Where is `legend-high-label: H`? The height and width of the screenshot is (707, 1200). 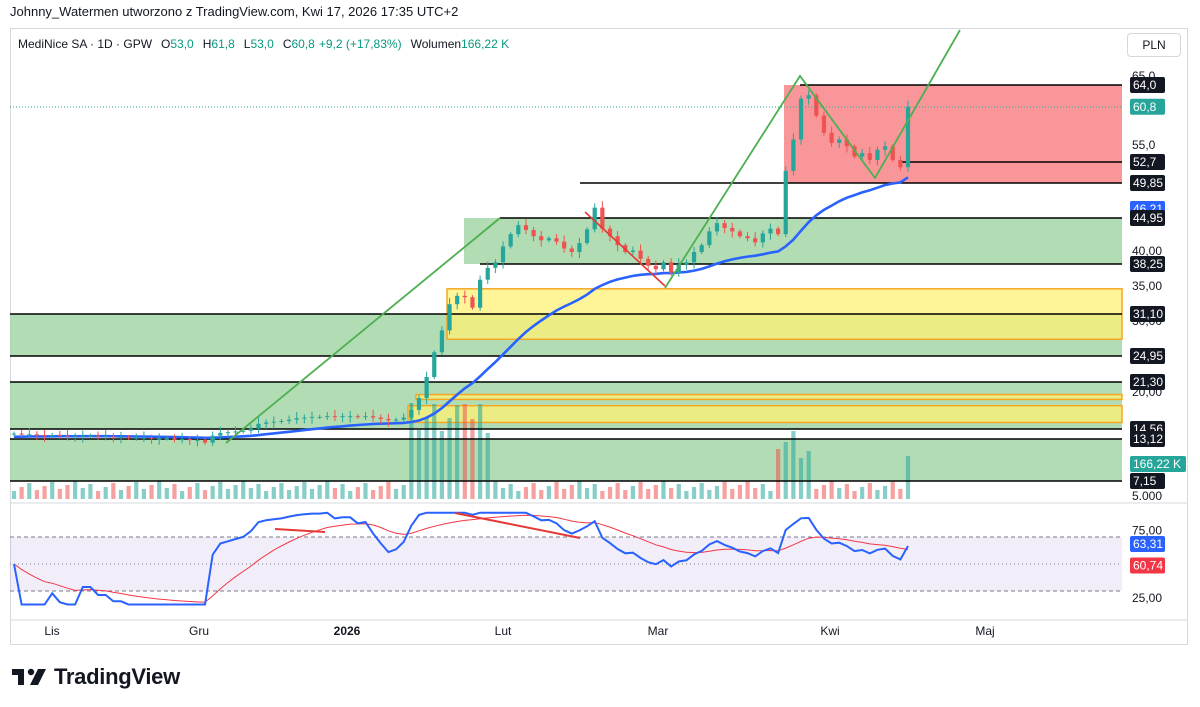
legend-high-label: H is located at coordinates (207, 44).